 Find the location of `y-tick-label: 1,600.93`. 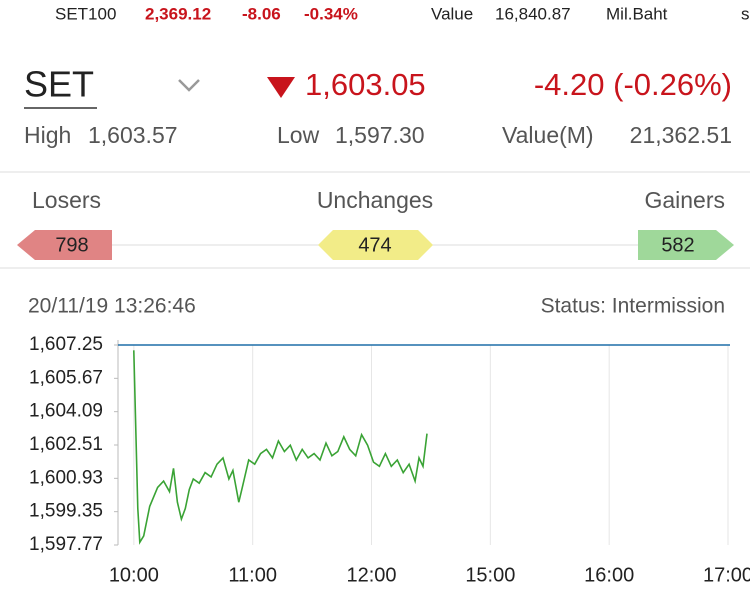

y-tick-label: 1,600.93 is located at coordinates (66, 477).